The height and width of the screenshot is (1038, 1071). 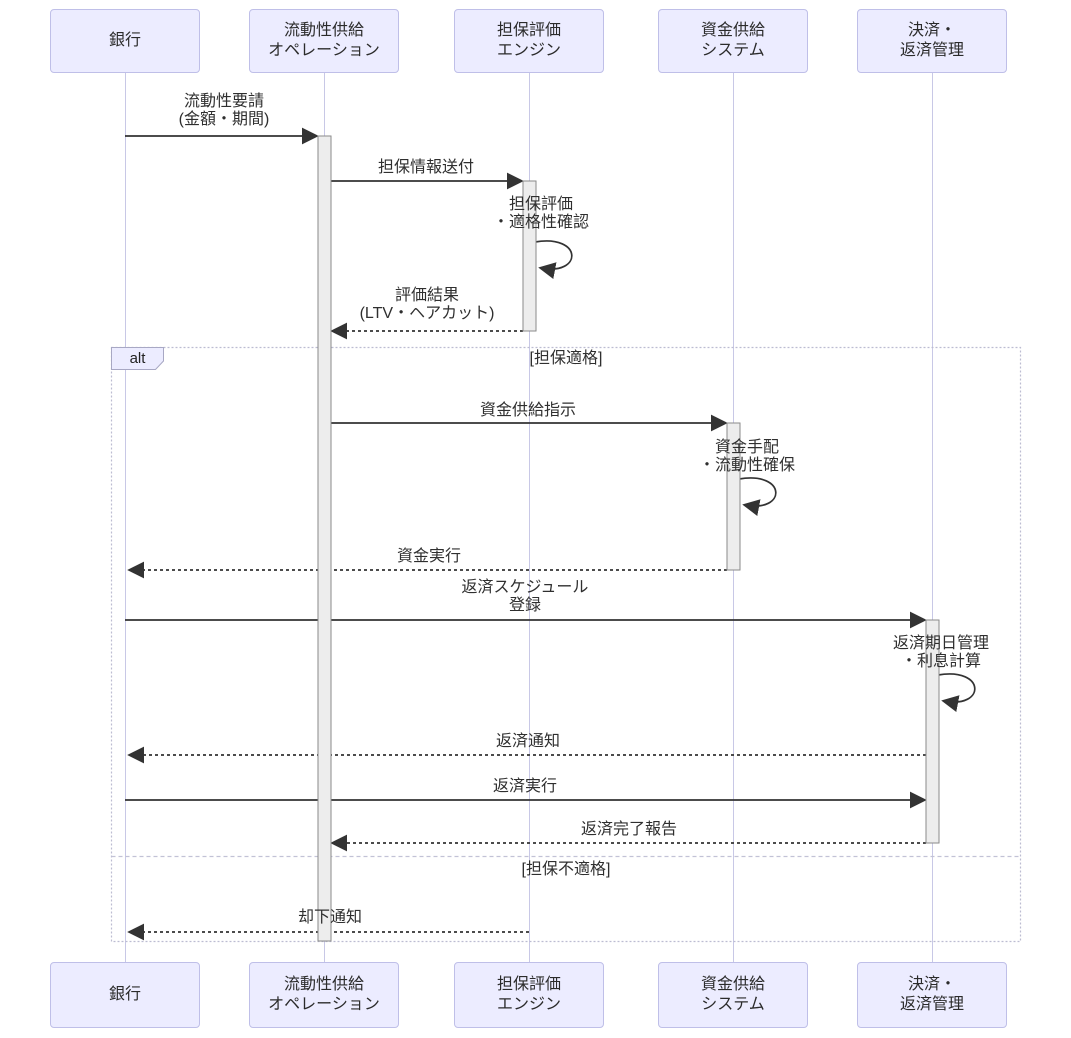 I want to click on participant-top-funding-system: 資金供給 システム, so click(x=733, y=41).